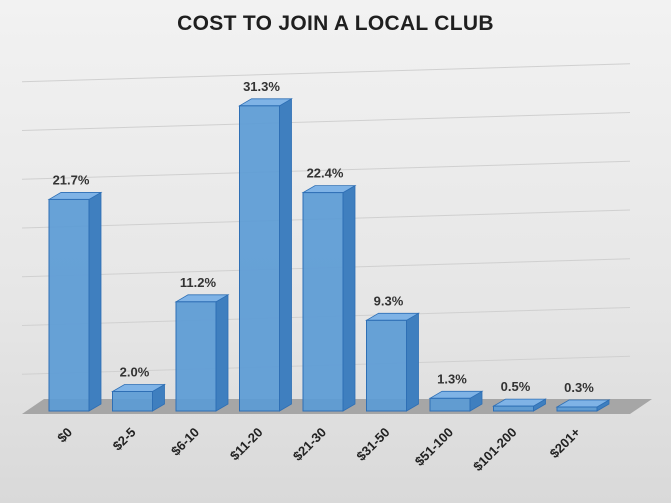 The height and width of the screenshot is (503, 671). I want to click on x-tick-label: $31-50, so click(372, 444).